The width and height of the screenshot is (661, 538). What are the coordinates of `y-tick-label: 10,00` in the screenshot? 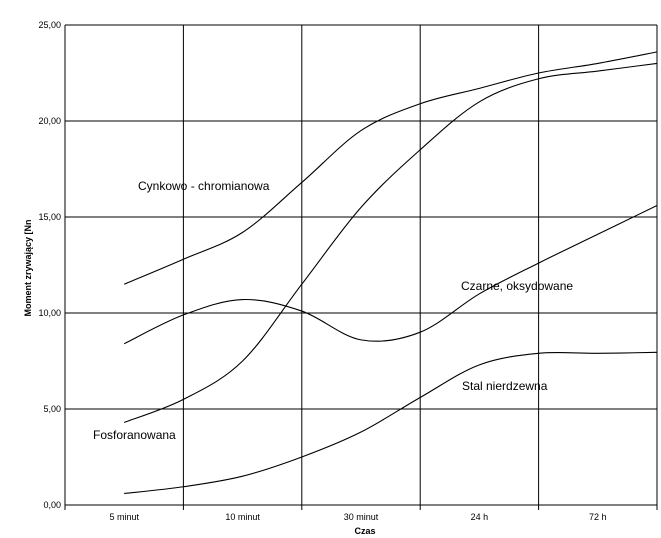 It's located at (49, 313).